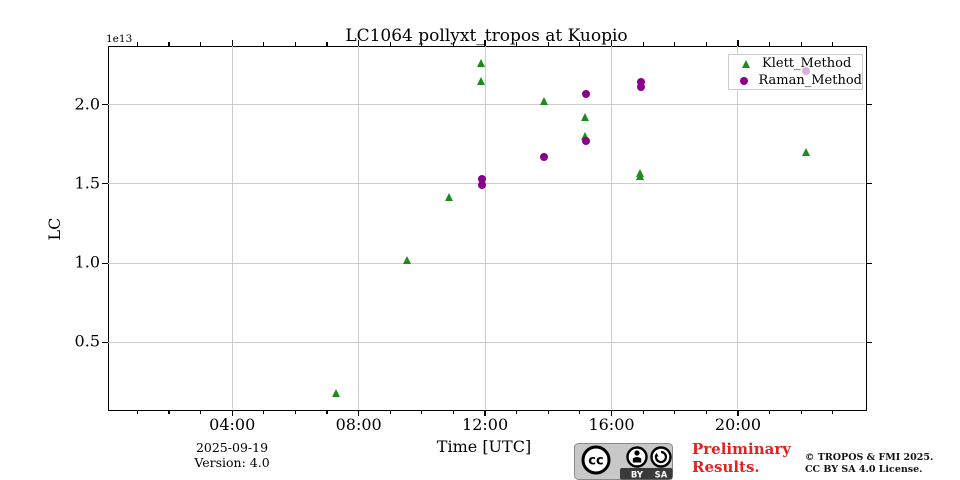  Describe the element at coordinates (611, 424) in the screenshot. I see `x-tick-label: 16:00` at that location.